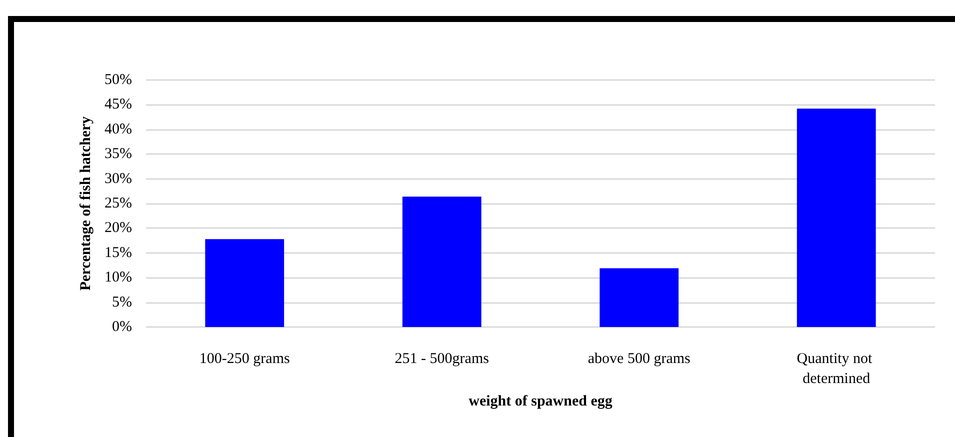 The width and height of the screenshot is (955, 437). What do you see at coordinates (540, 401) in the screenshot?
I see `x-axis-title: weight of spawned egg` at bounding box center [540, 401].